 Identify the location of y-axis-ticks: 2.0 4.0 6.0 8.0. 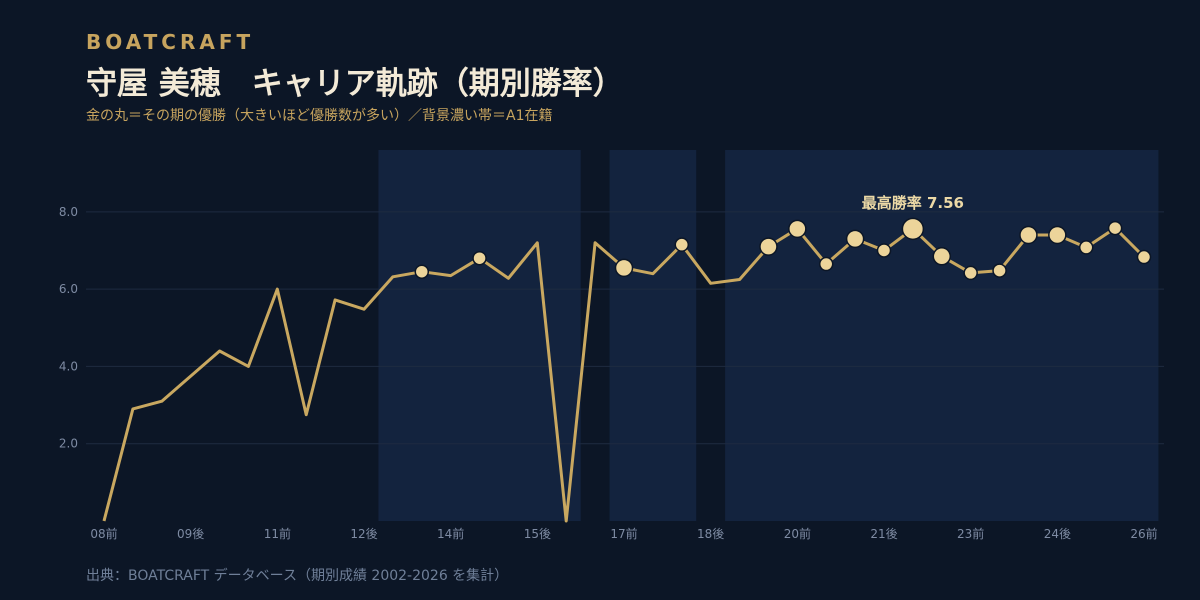
(68, 328).